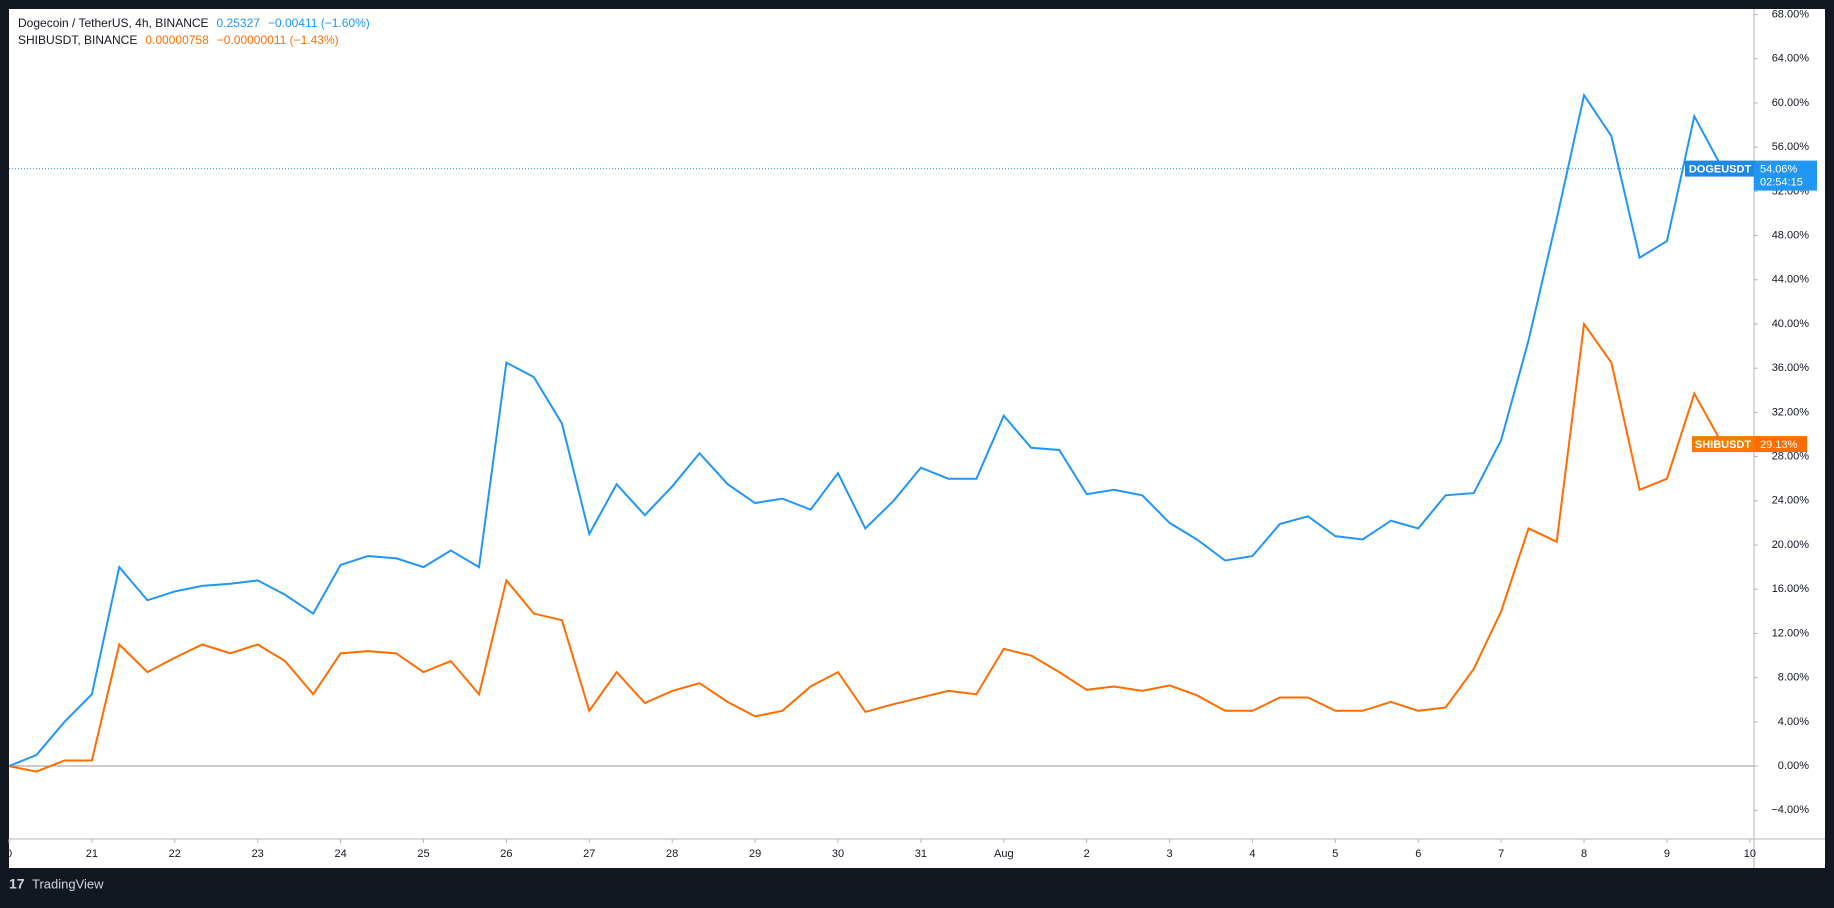  What do you see at coordinates (672, 854) in the screenshot?
I see `x-tick-label: 28` at bounding box center [672, 854].